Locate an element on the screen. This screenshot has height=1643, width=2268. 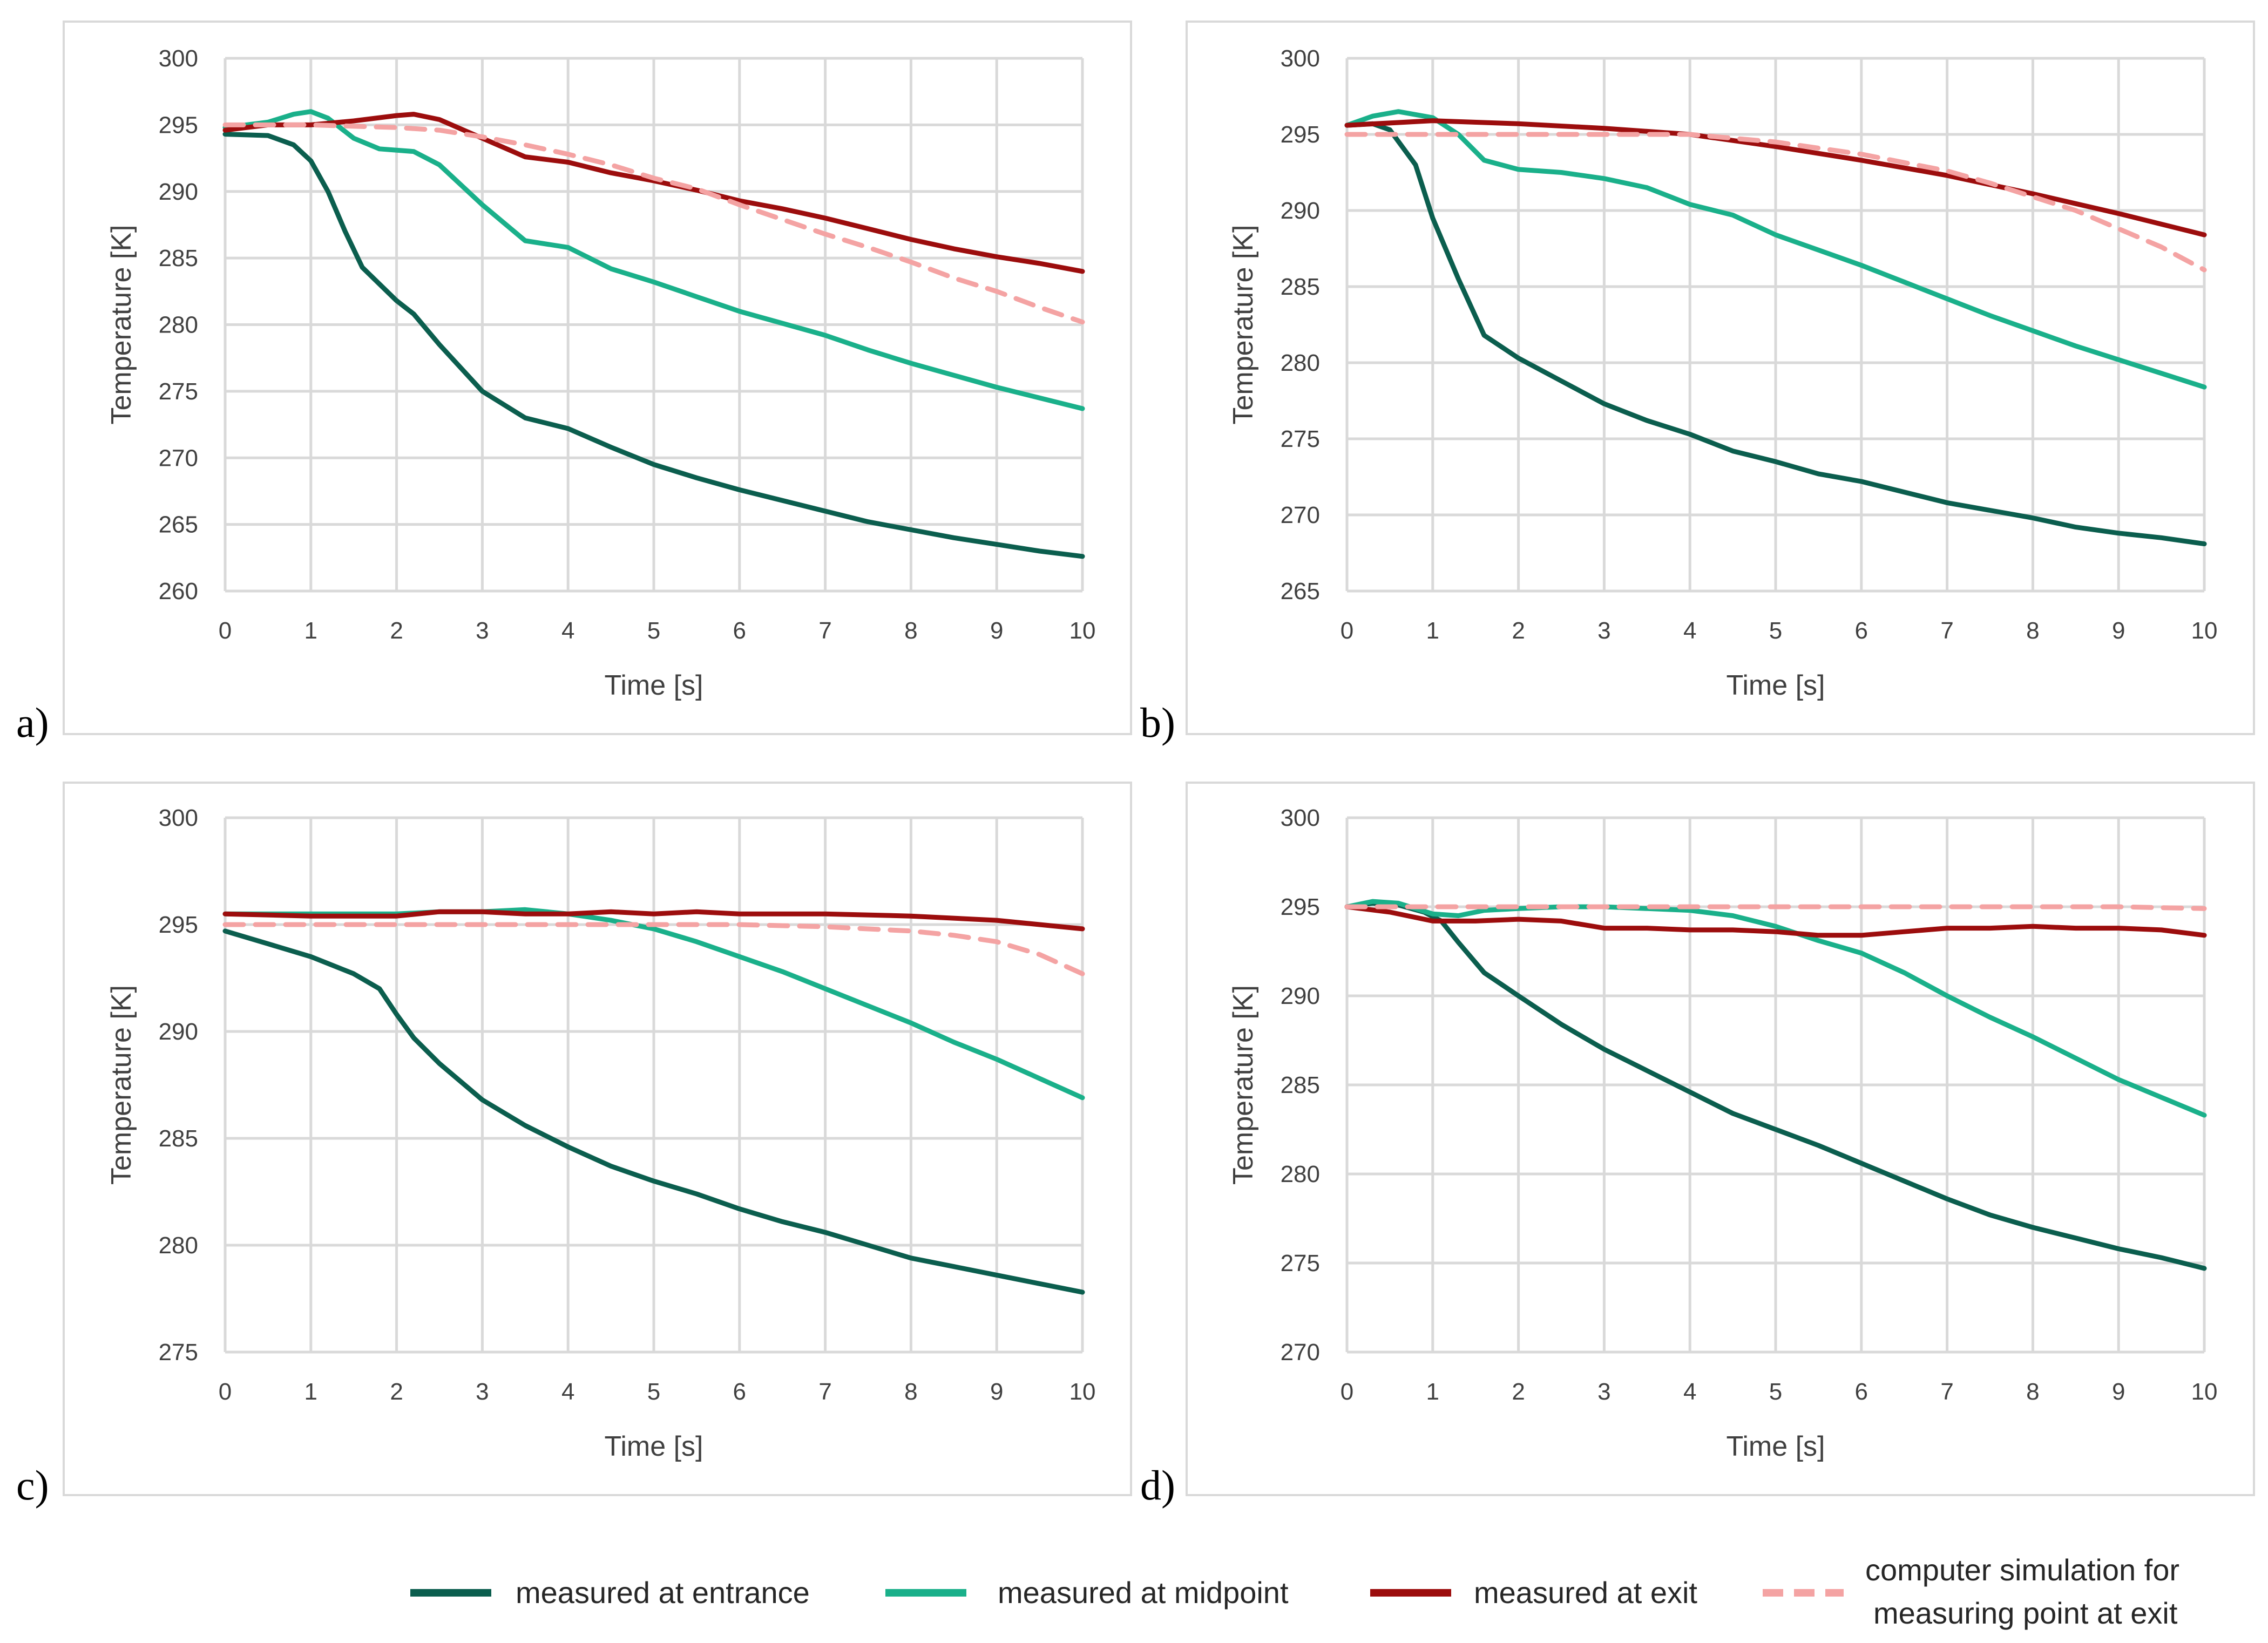
legend-label-entrance: measured at entrance is located at coordinates (663, 1593).